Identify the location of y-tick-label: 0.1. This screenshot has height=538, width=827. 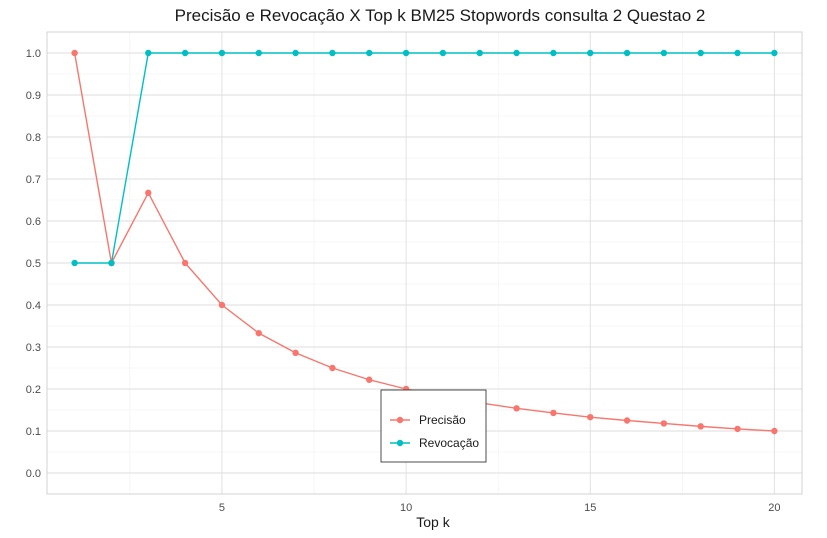
(33, 432).